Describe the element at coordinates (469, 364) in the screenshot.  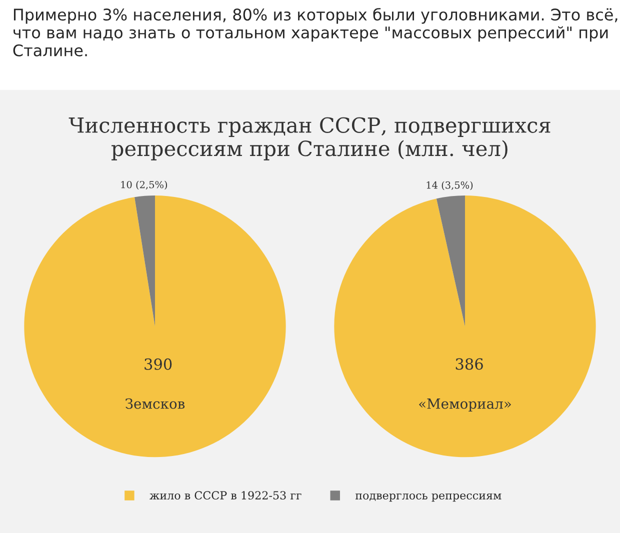
I see `data-label: 386` at that location.